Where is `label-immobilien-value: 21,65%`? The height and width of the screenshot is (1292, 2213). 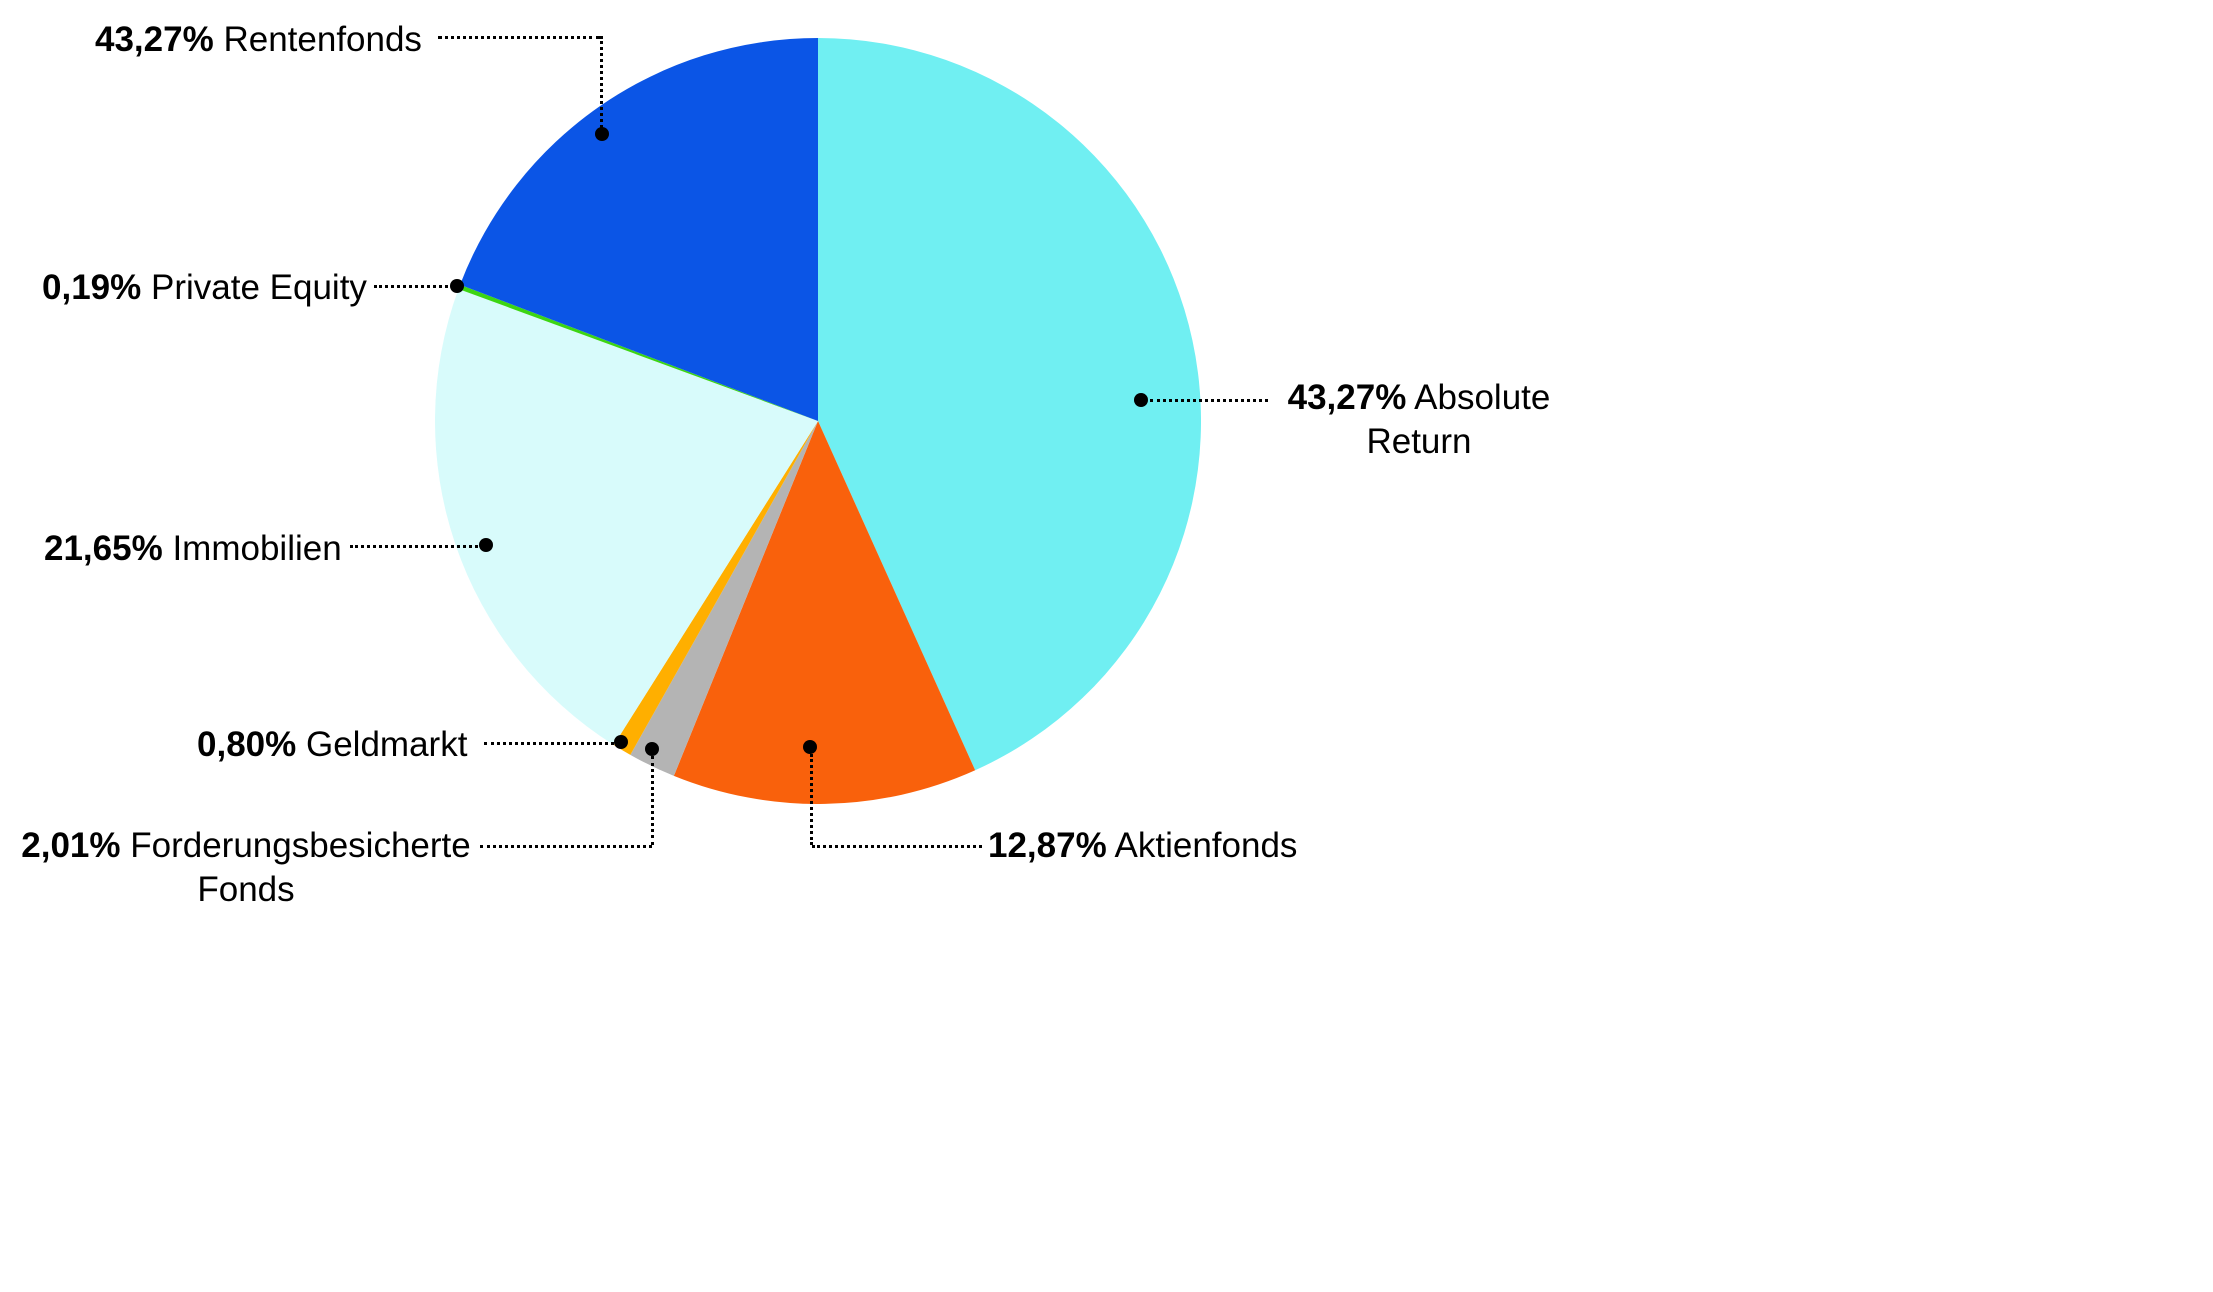 label-immobilien-value: 21,65% is located at coordinates (103, 548).